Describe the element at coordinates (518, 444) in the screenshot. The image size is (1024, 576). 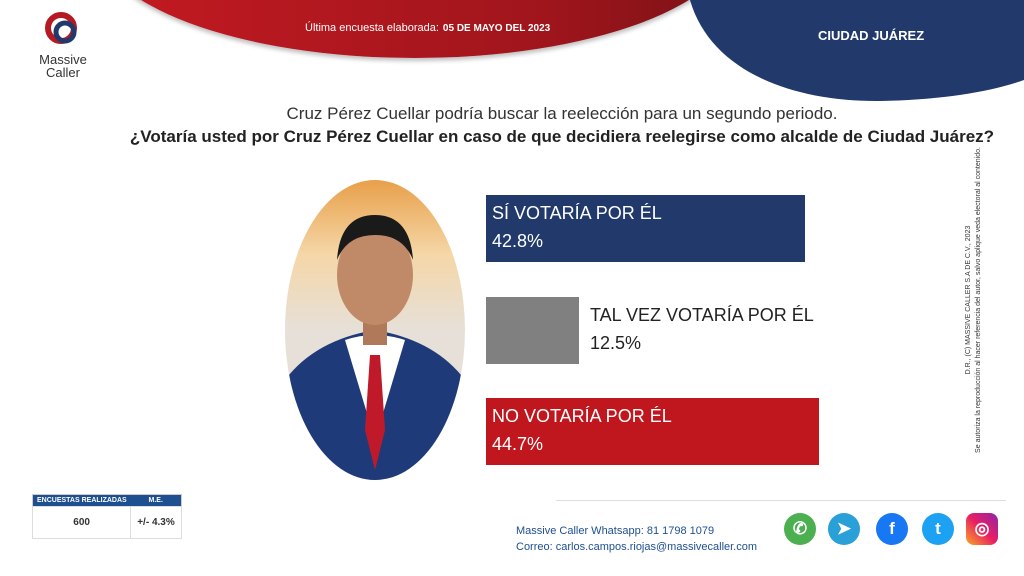
I see `bar-value-label: 44.7%` at that location.